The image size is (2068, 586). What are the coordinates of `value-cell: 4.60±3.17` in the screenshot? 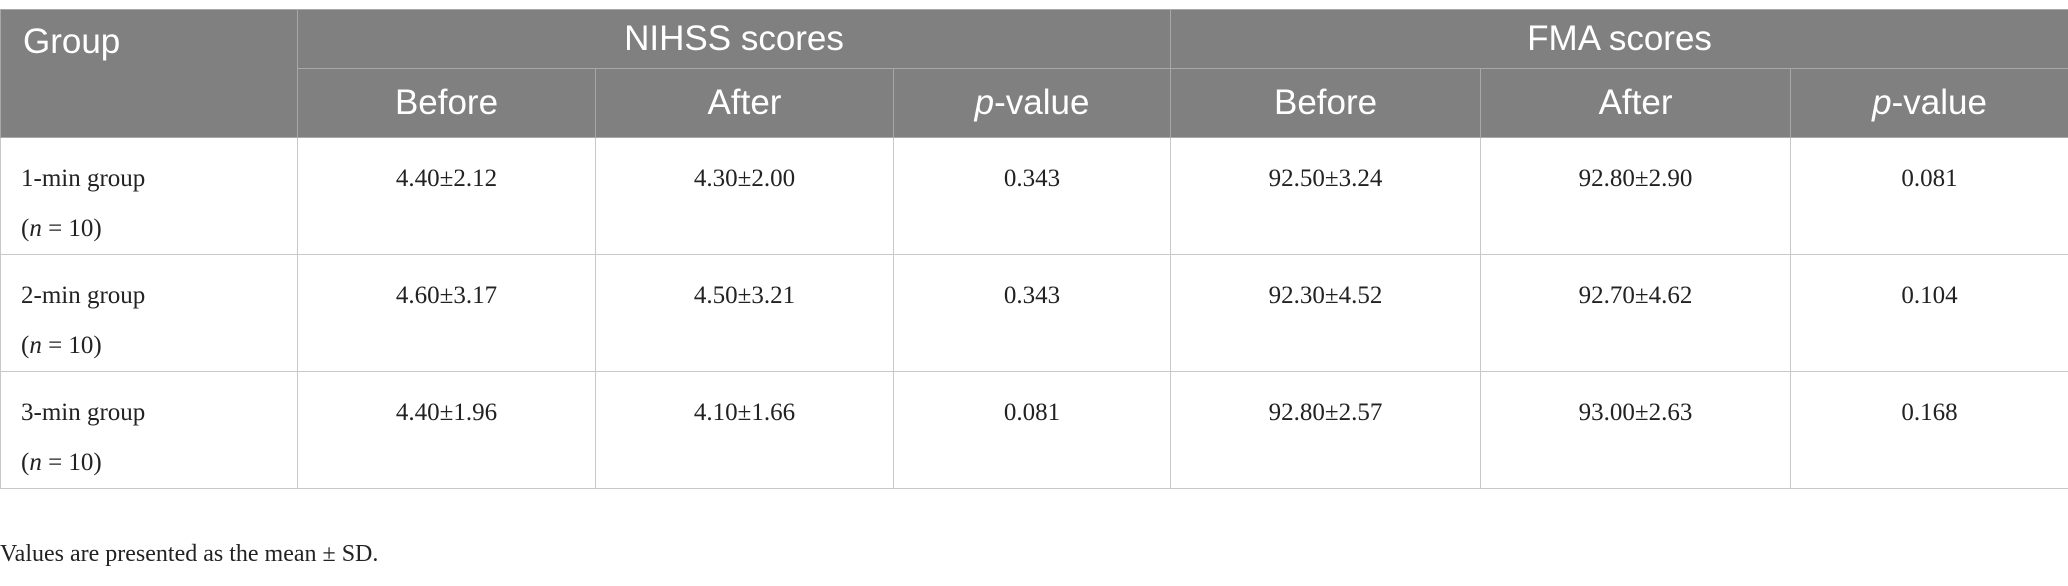 It's located at (446, 313).